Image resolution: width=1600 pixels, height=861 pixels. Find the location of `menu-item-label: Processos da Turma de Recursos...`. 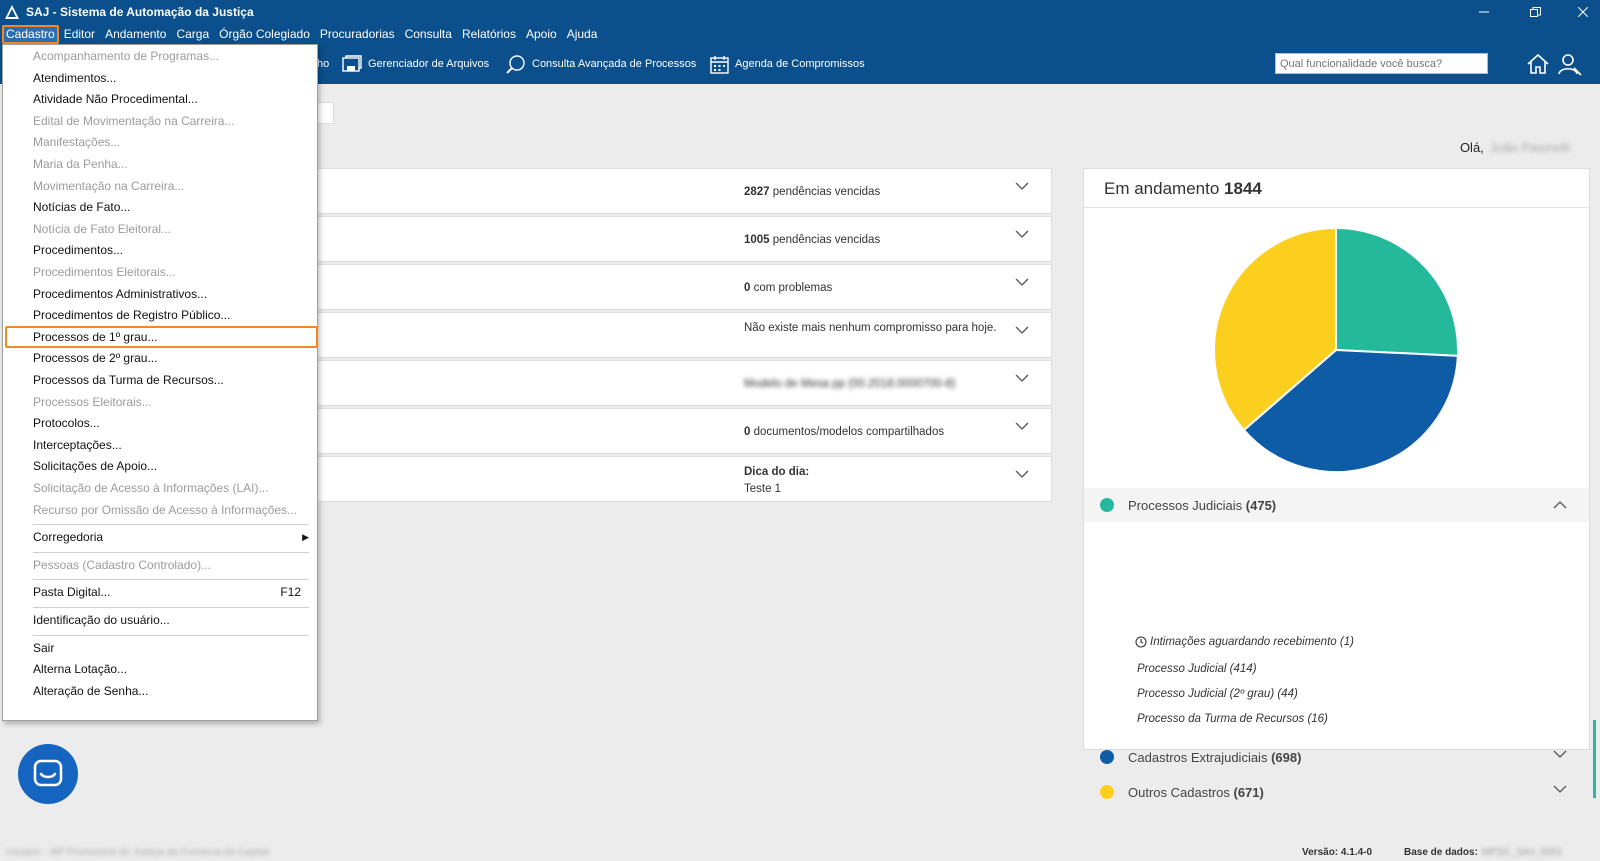

menu-item-label: Processos da Turma de Recursos... is located at coordinates (128, 380).